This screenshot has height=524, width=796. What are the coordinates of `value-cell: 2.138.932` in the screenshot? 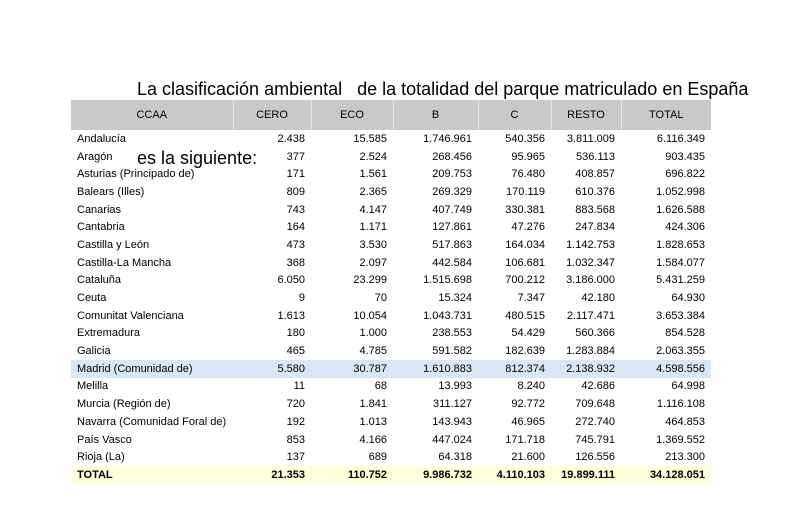 It's located at (586, 368).